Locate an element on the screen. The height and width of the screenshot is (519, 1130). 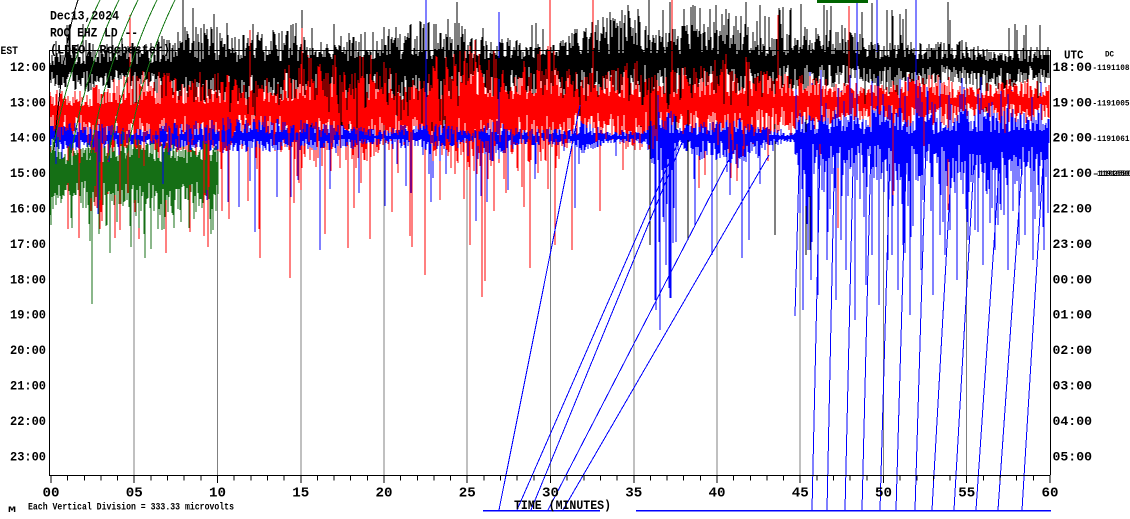
svg-text: 15:00 is located at coordinates (28, 173).